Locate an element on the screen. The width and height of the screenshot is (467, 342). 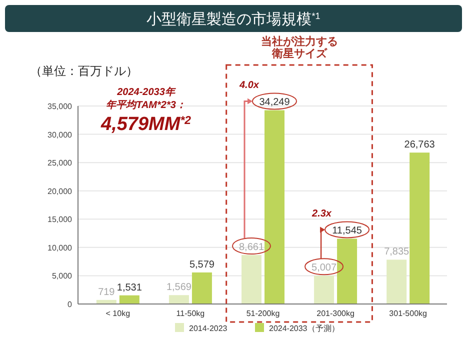
data-label: 11,545 is located at coordinates (347, 231).